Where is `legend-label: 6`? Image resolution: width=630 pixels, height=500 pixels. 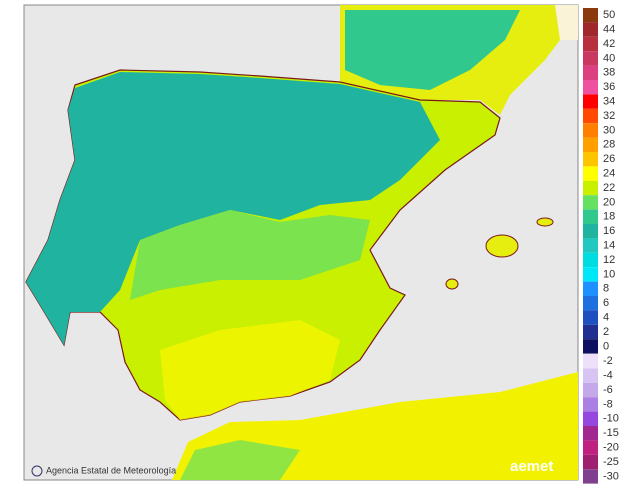 legend-label: 6 is located at coordinates (606, 303).